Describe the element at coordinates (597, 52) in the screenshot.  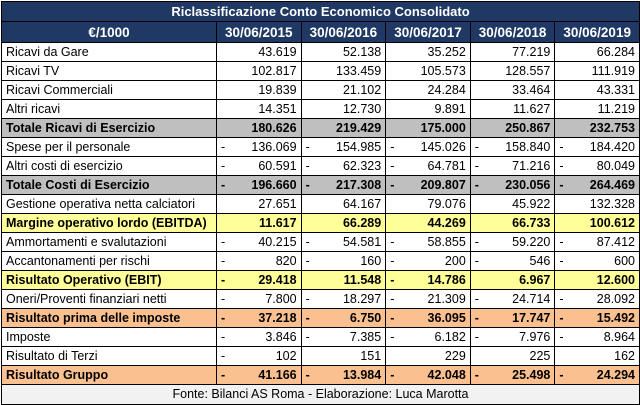
I see `cell-value: 66.284` at that location.